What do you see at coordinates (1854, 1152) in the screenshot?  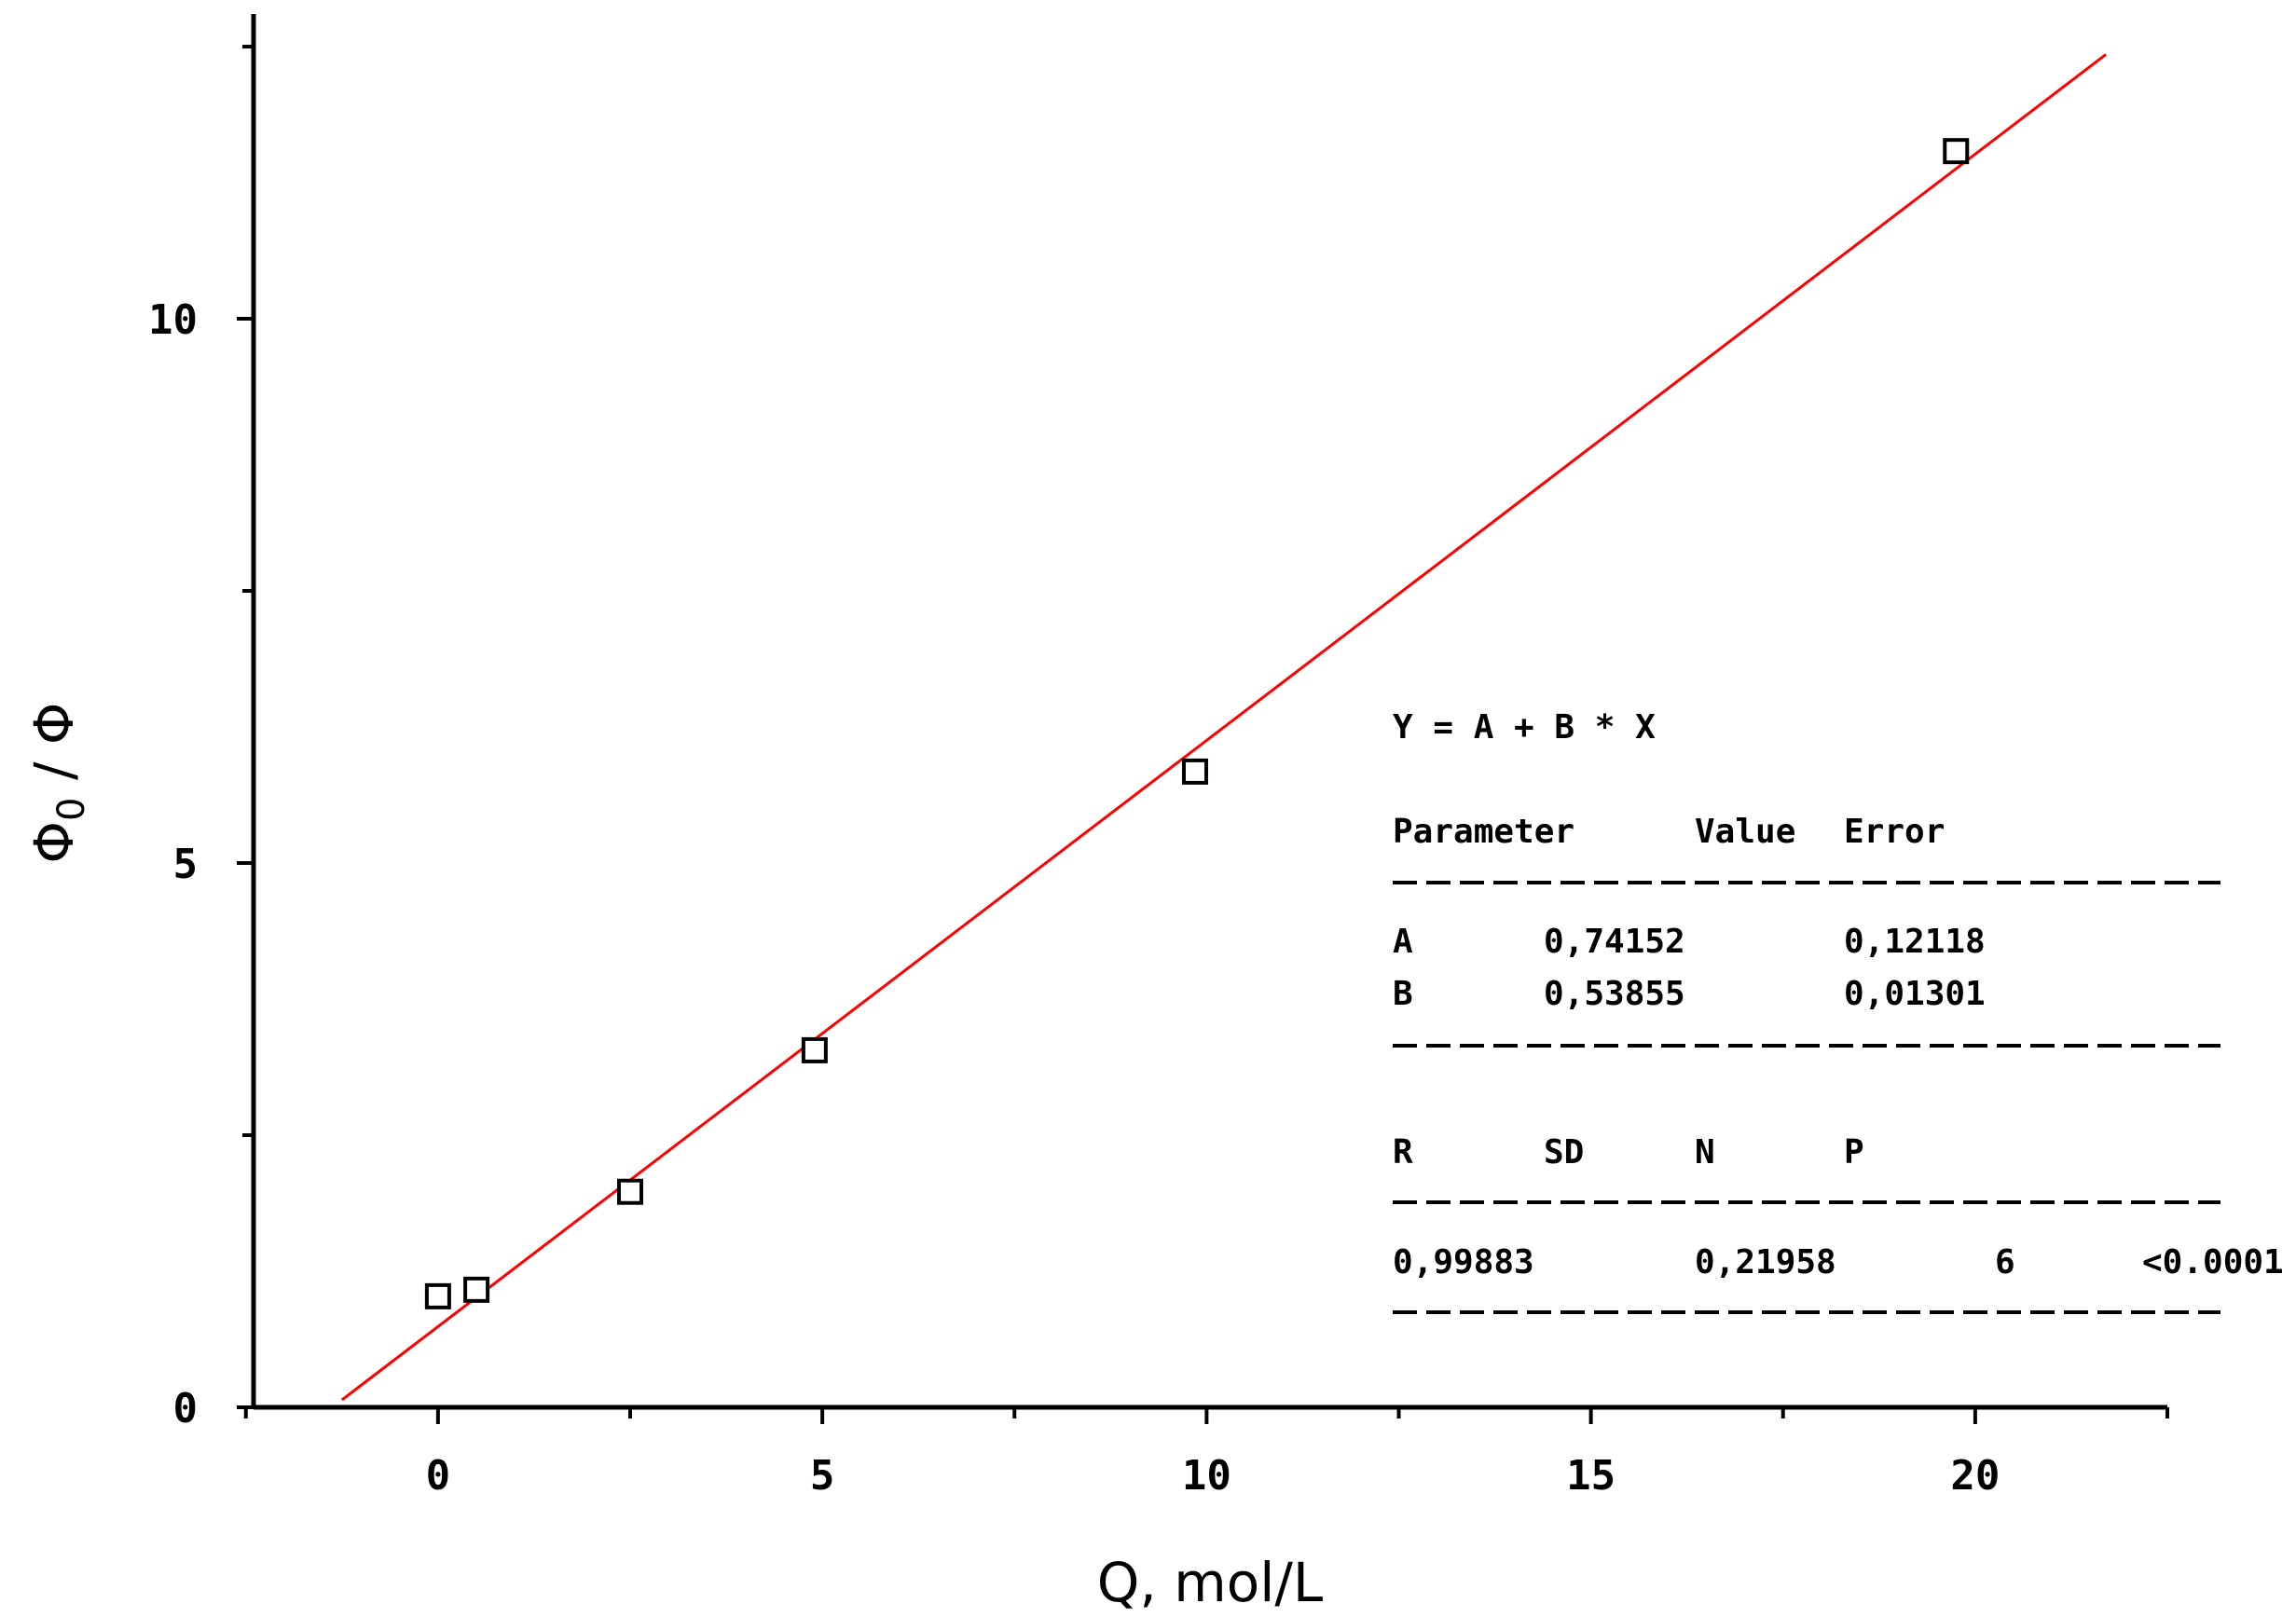 I see `fit-stats-header-p: P` at bounding box center [1854, 1152].